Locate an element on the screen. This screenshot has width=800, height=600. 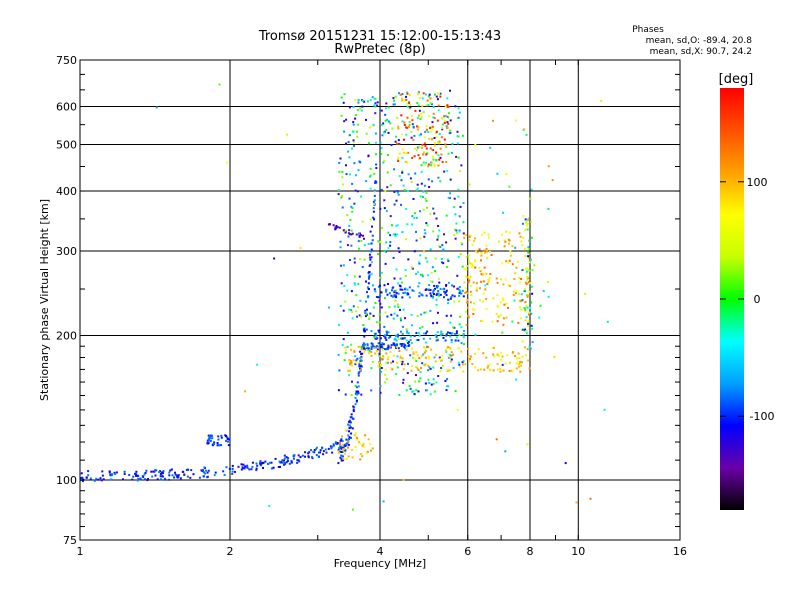
stats-line-x: mean, sd,X: 90.7, 24.2 is located at coordinates (701, 52).